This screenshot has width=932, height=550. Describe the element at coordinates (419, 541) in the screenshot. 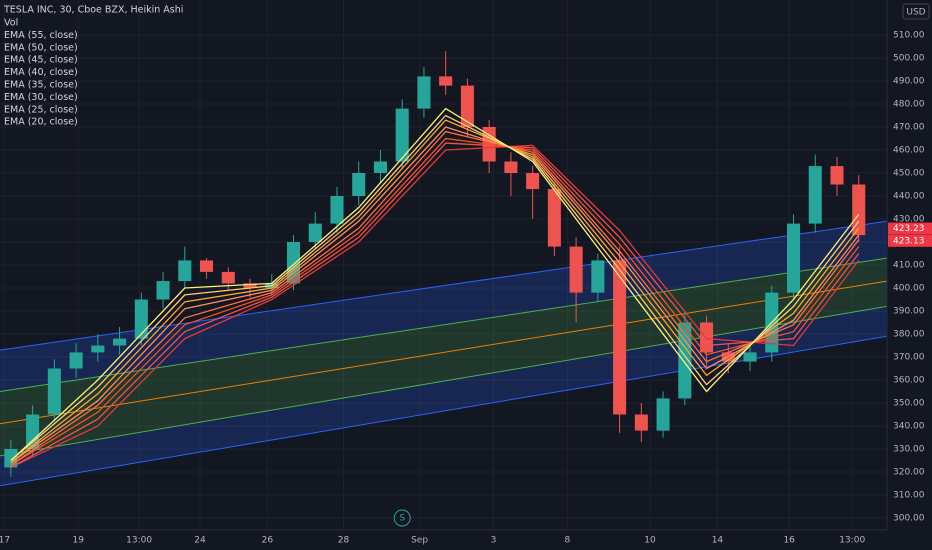

I see `x-tick-label: Sep` at that location.